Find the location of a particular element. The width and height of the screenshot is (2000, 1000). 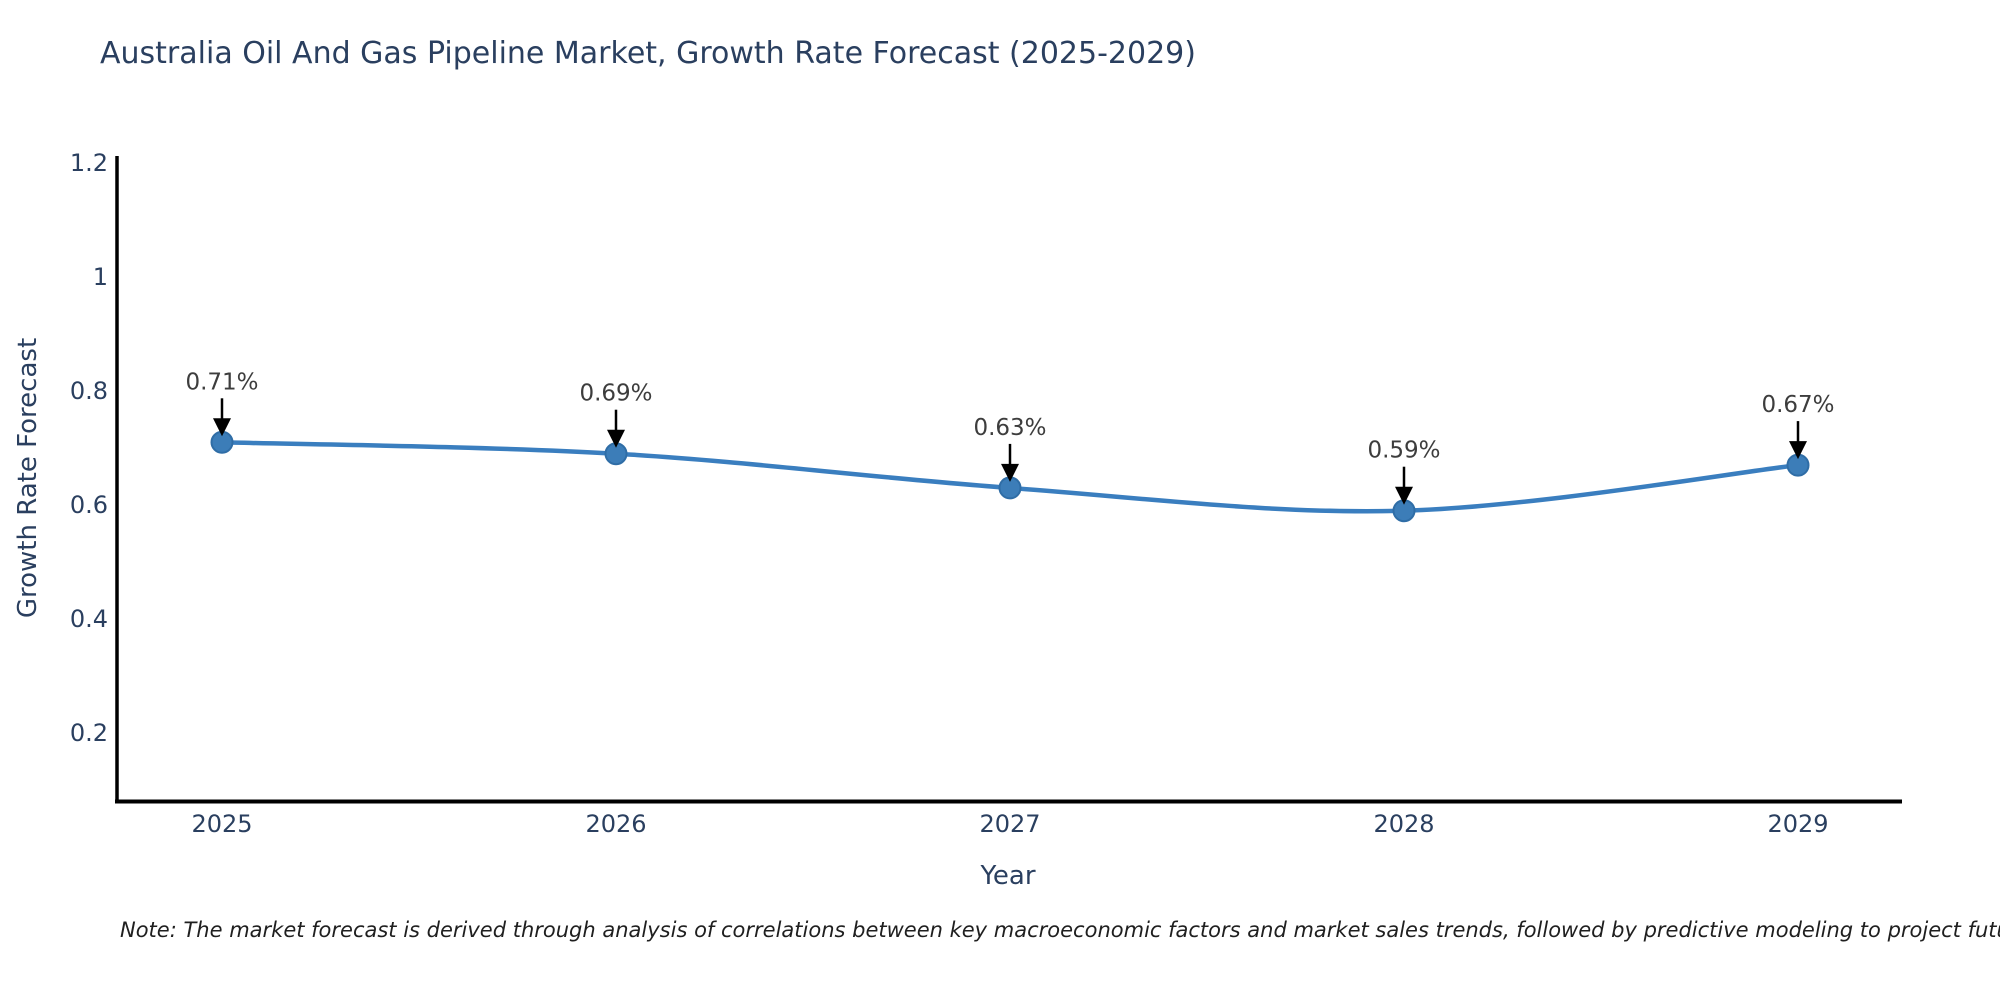

data-point-value-label: 0.67% is located at coordinates (1797, 405).